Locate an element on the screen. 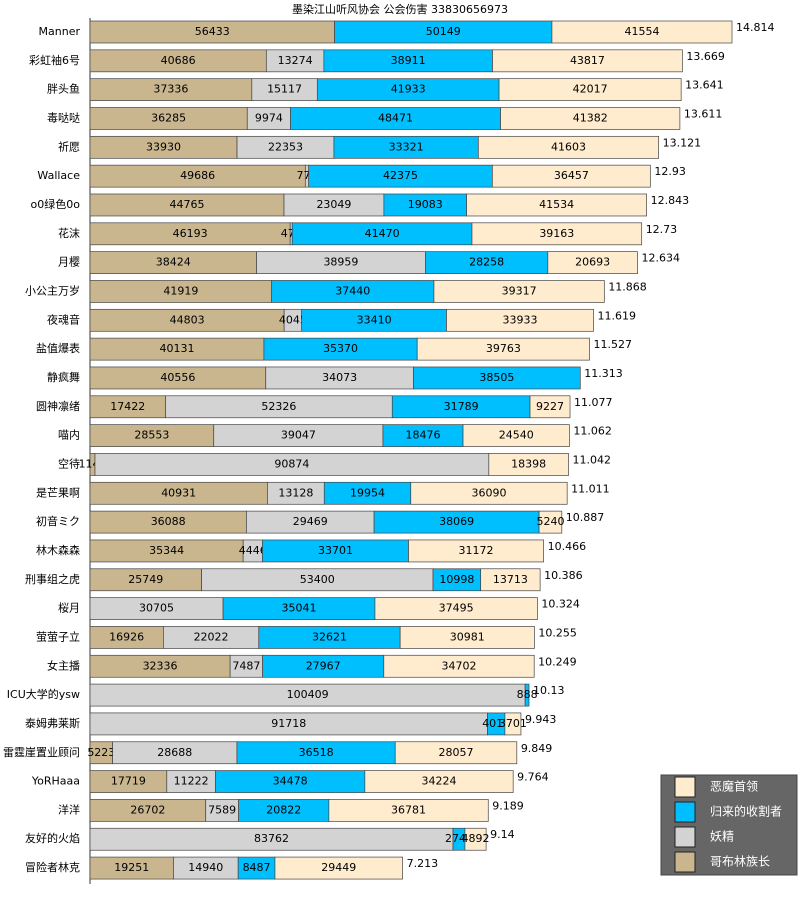  y-tick-label: 女主播 is located at coordinates (63, 665).